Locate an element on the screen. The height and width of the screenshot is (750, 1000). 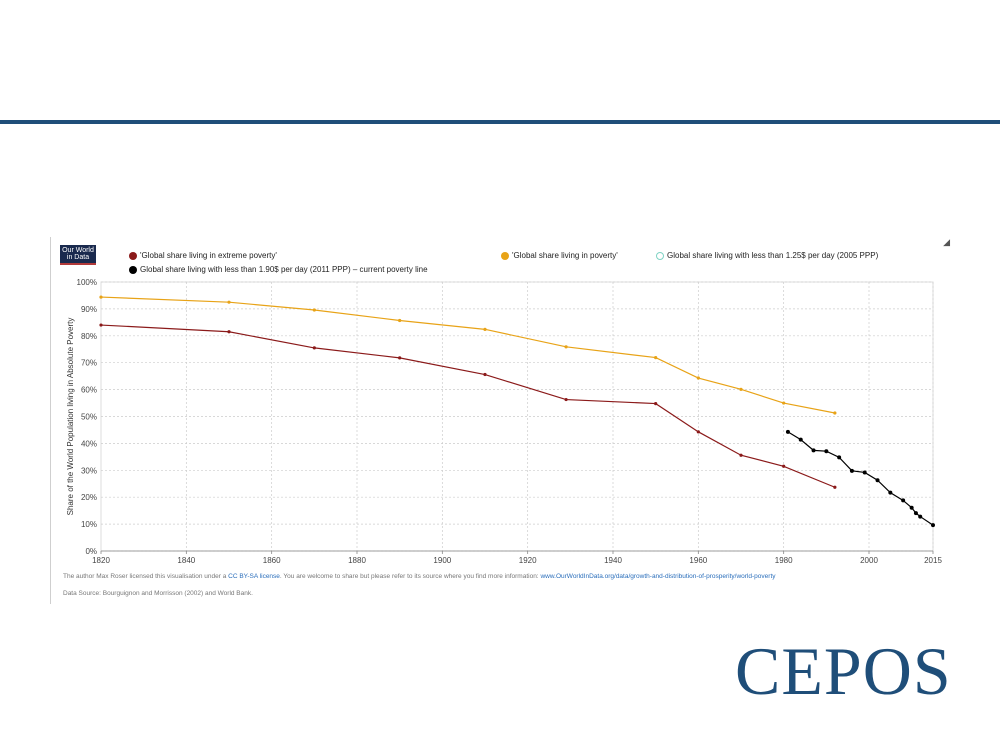
y-tick-label: 10% is located at coordinates (89, 524).